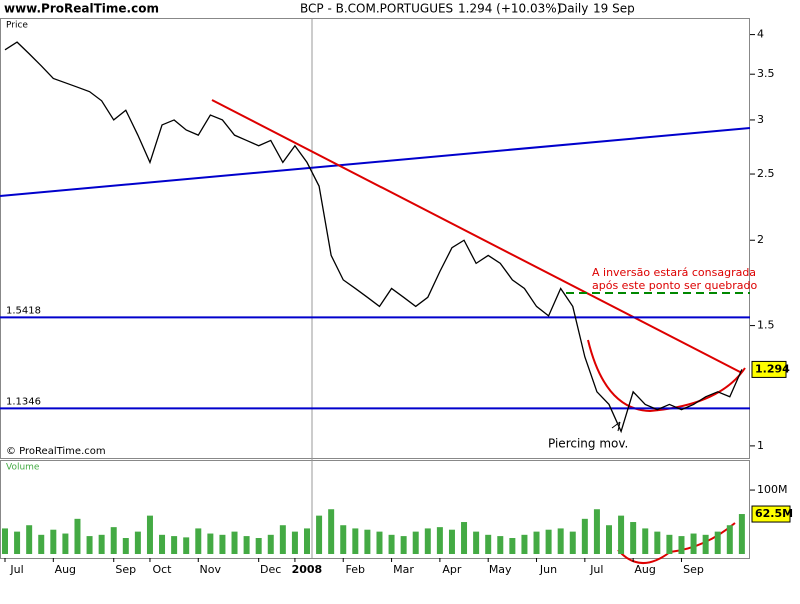 The height and width of the screenshot is (604, 800). What do you see at coordinates (270, 569) in the screenshot?
I see `x-tick-label: Dec` at bounding box center [270, 569].